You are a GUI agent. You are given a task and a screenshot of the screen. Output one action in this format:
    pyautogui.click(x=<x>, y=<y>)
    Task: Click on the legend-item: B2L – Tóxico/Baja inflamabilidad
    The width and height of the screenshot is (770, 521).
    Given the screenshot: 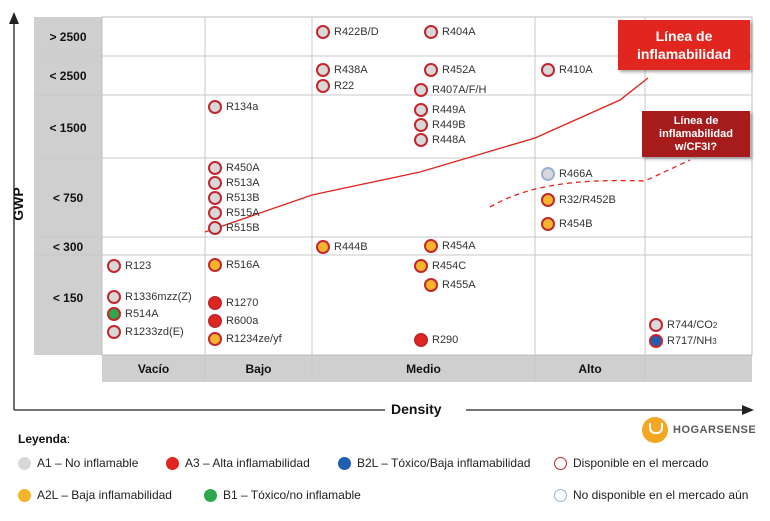 What is the action you would take?
    pyautogui.click(x=434, y=463)
    